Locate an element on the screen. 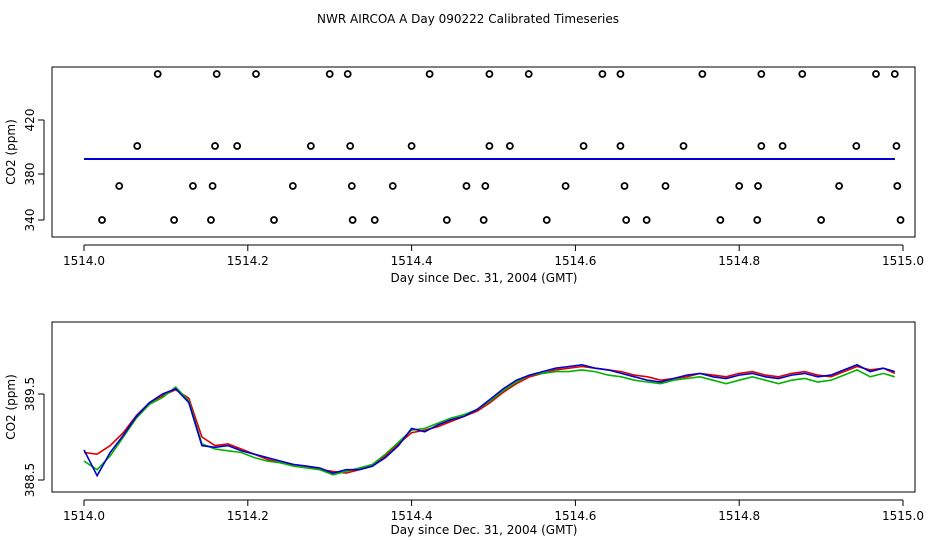 The height and width of the screenshot is (540, 936). y-tick-label: 380 is located at coordinates (30, 174).